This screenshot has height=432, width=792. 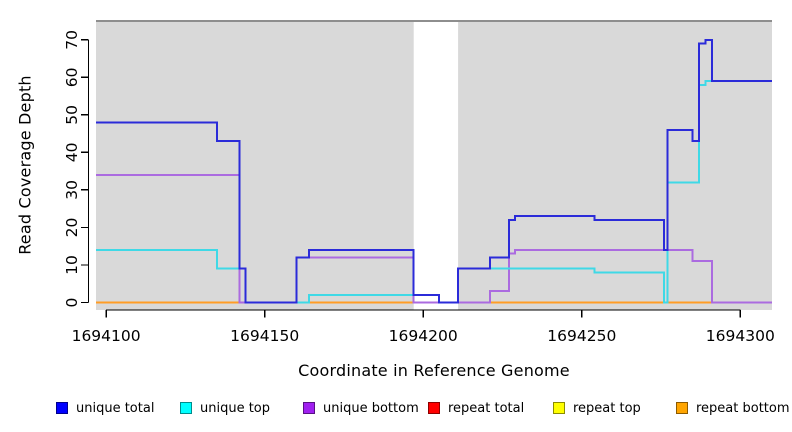 What do you see at coordinates (72, 40) in the screenshot?
I see `y-tick-label: 70` at bounding box center [72, 40].